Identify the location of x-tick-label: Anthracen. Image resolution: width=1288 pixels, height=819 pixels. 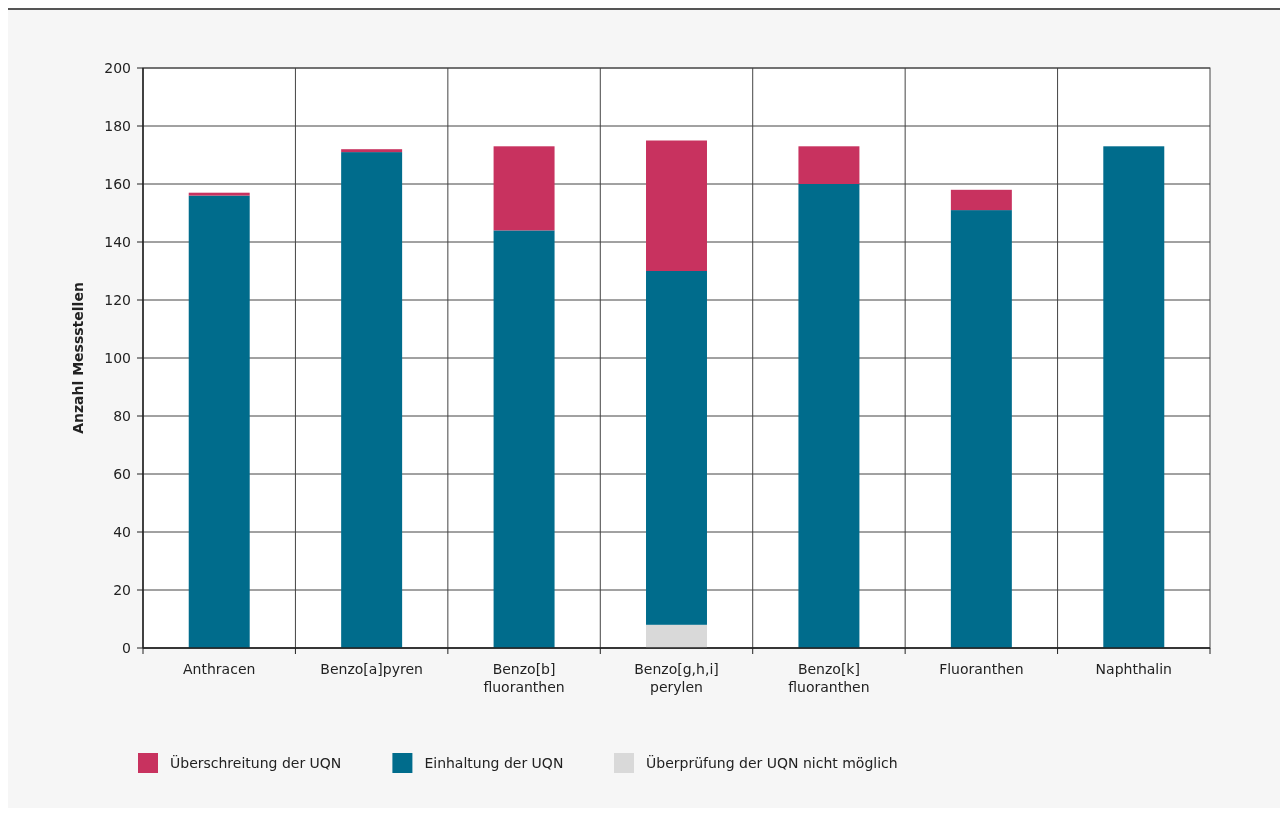
(219, 669).